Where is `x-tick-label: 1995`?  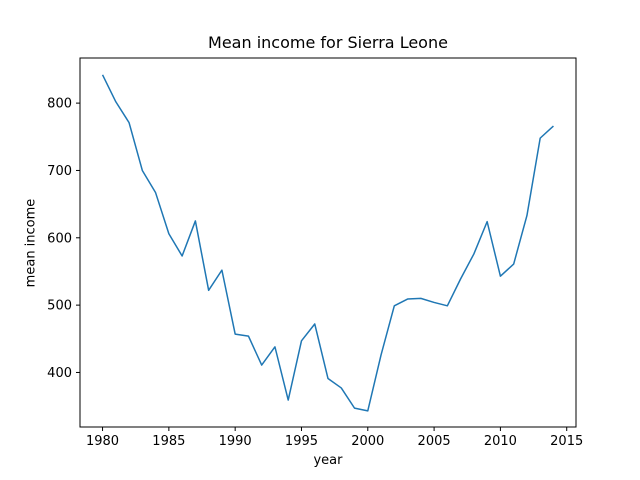
x-tick-label: 1995 is located at coordinates (301, 441).